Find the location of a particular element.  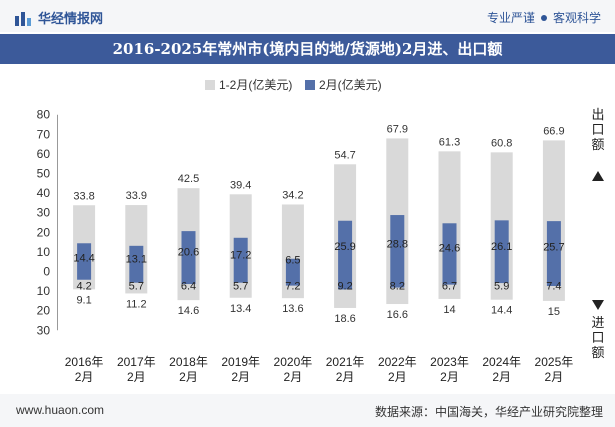

down-triangle-icon is located at coordinates (598, 305).